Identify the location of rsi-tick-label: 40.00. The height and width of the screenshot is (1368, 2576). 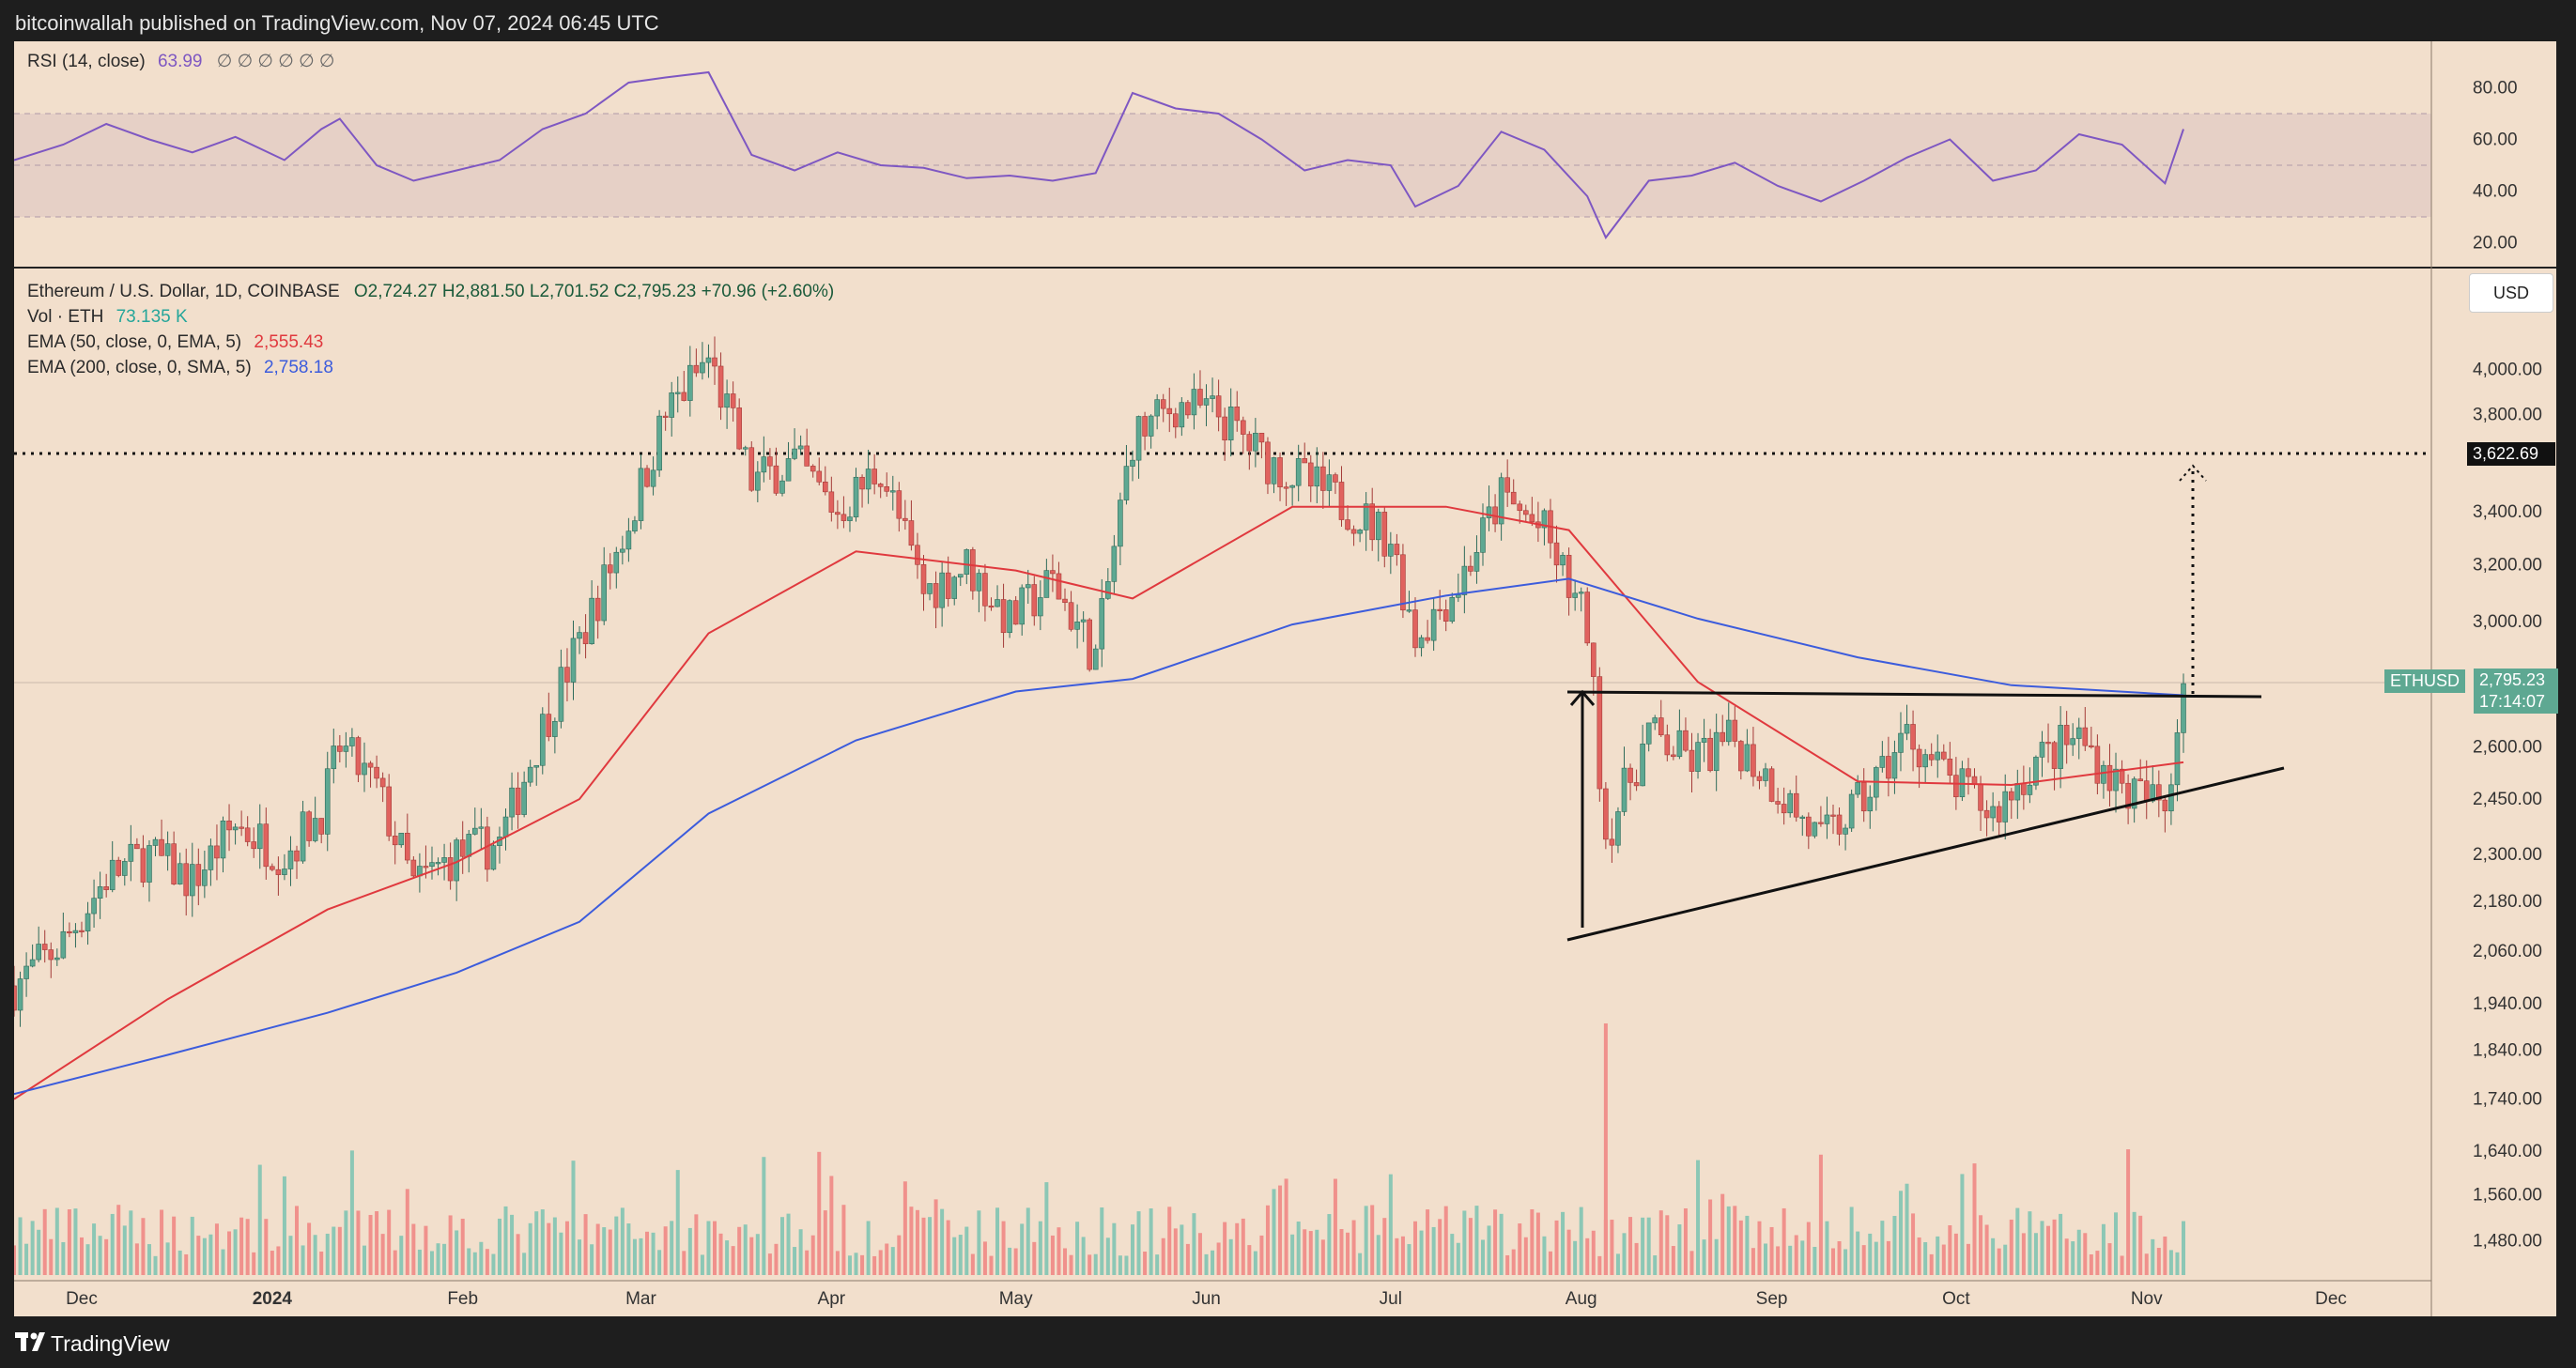
(2495, 192).